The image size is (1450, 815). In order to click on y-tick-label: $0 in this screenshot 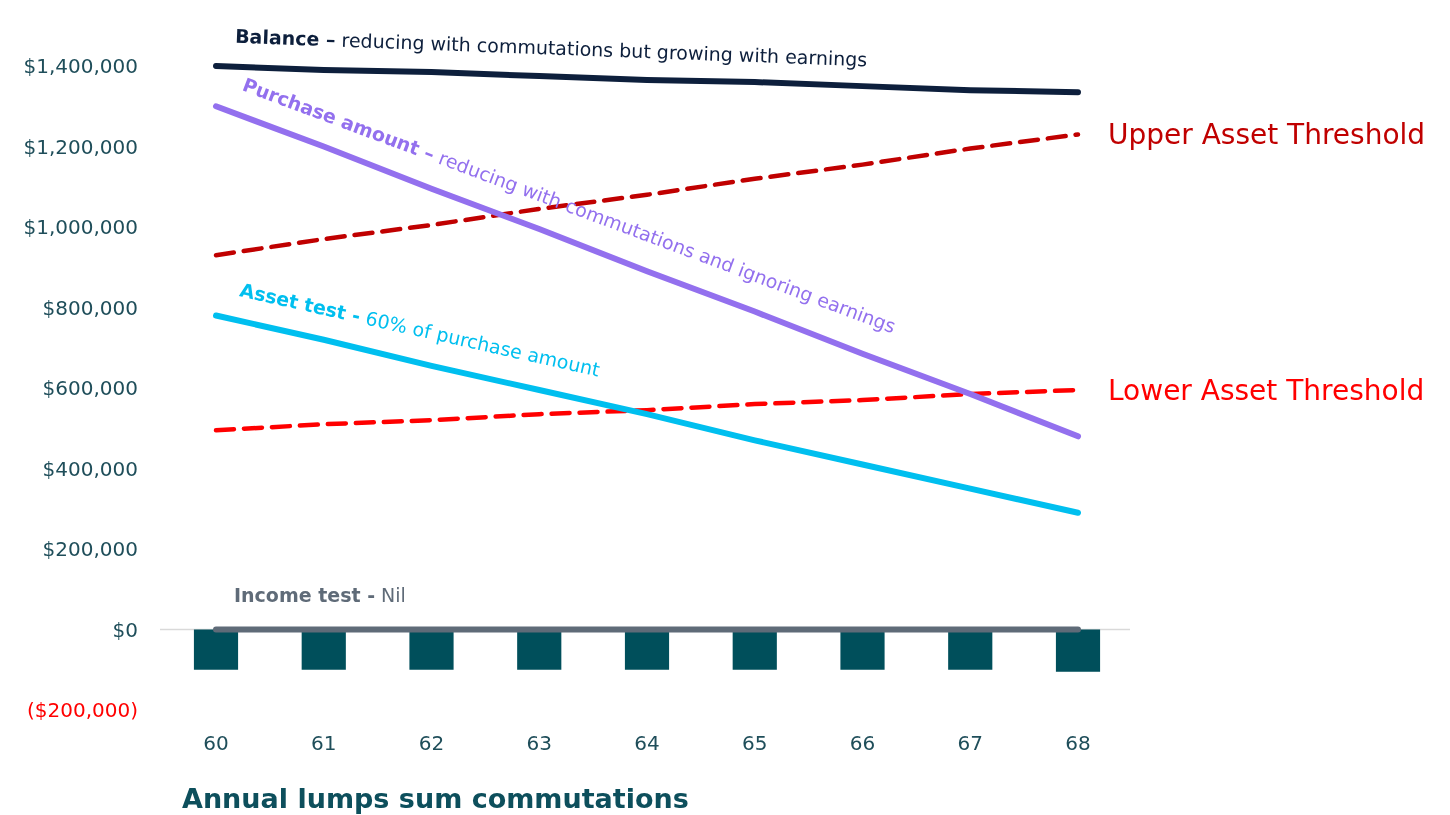, I will do `click(125, 629)`.